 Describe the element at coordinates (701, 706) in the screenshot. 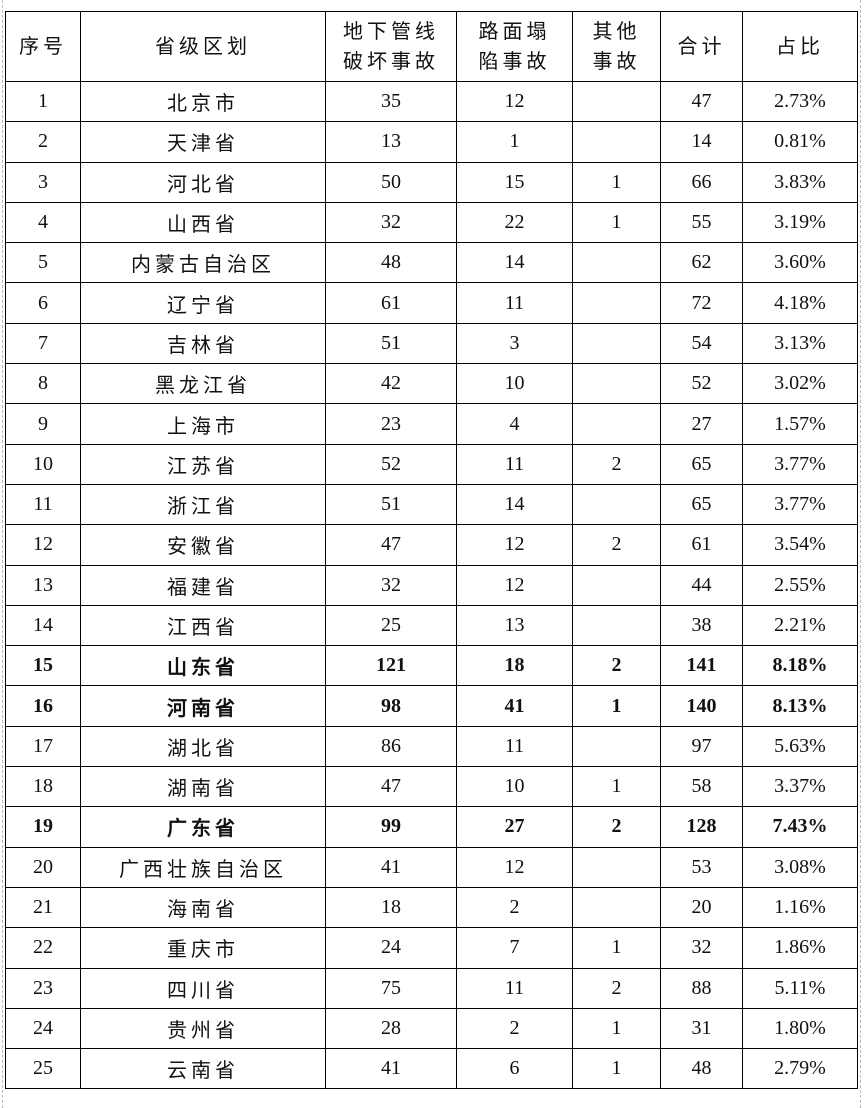

I see `cell-total: 140` at that location.